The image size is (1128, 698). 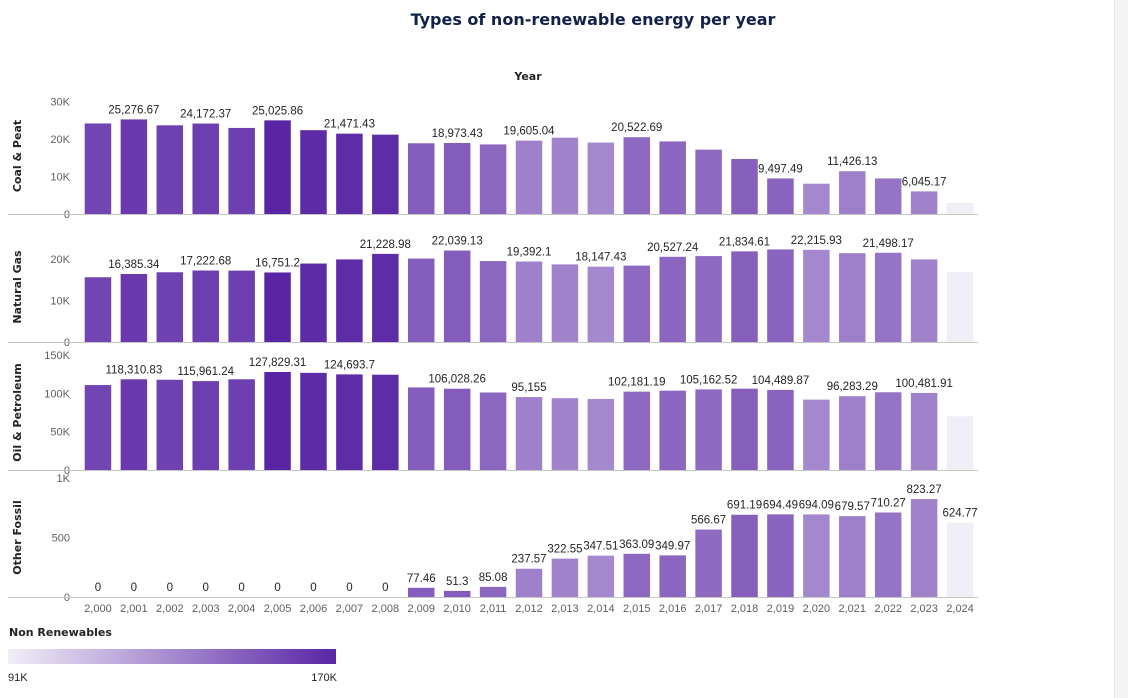 What do you see at coordinates (18, 678) in the screenshot?
I see `legend-min-label: 91K` at bounding box center [18, 678].